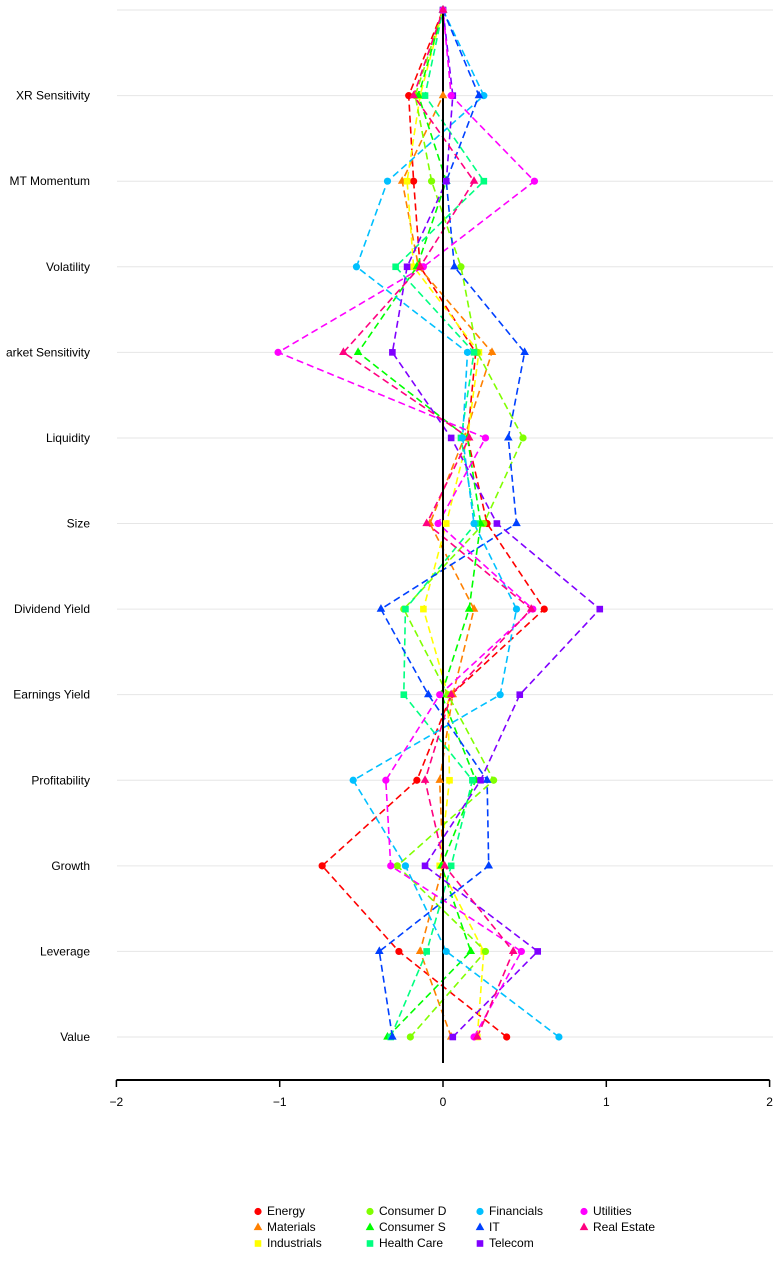 The height and width of the screenshot is (1276, 773). What do you see at coordinates (623, 1243) in the screenshot?
I see `legend-empty` at bounding box center [623, 1243].